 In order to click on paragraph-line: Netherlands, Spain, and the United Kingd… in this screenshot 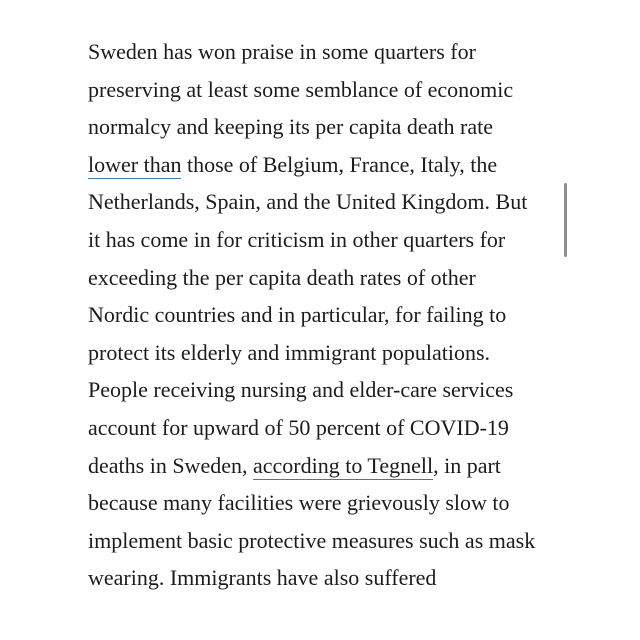, I will do `click(308, 202)`.